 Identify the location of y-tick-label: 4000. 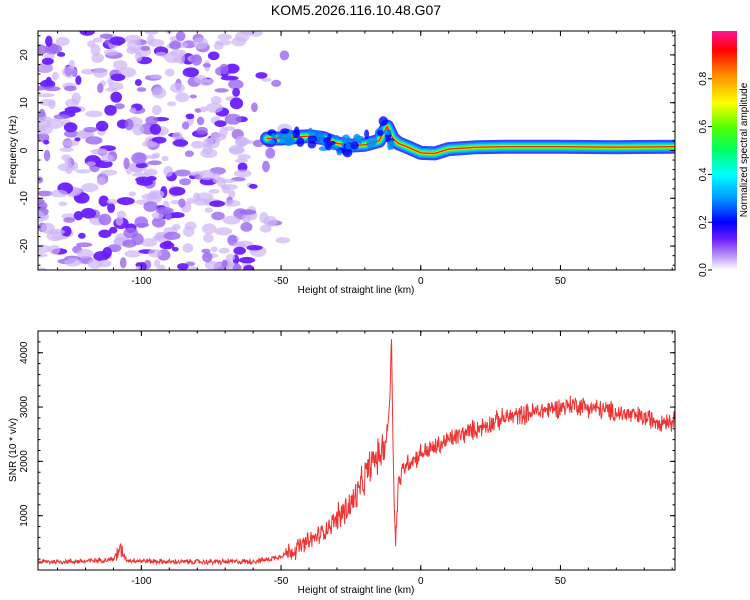
(24, 352).